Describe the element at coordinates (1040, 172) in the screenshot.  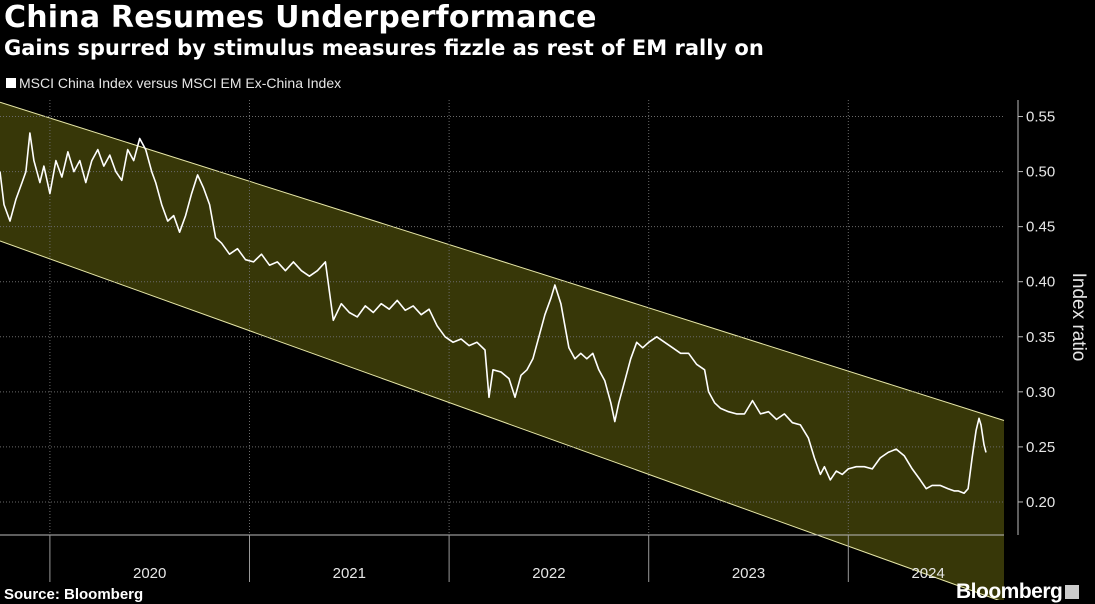
I see `y-tick-label: 0.50` at that location.